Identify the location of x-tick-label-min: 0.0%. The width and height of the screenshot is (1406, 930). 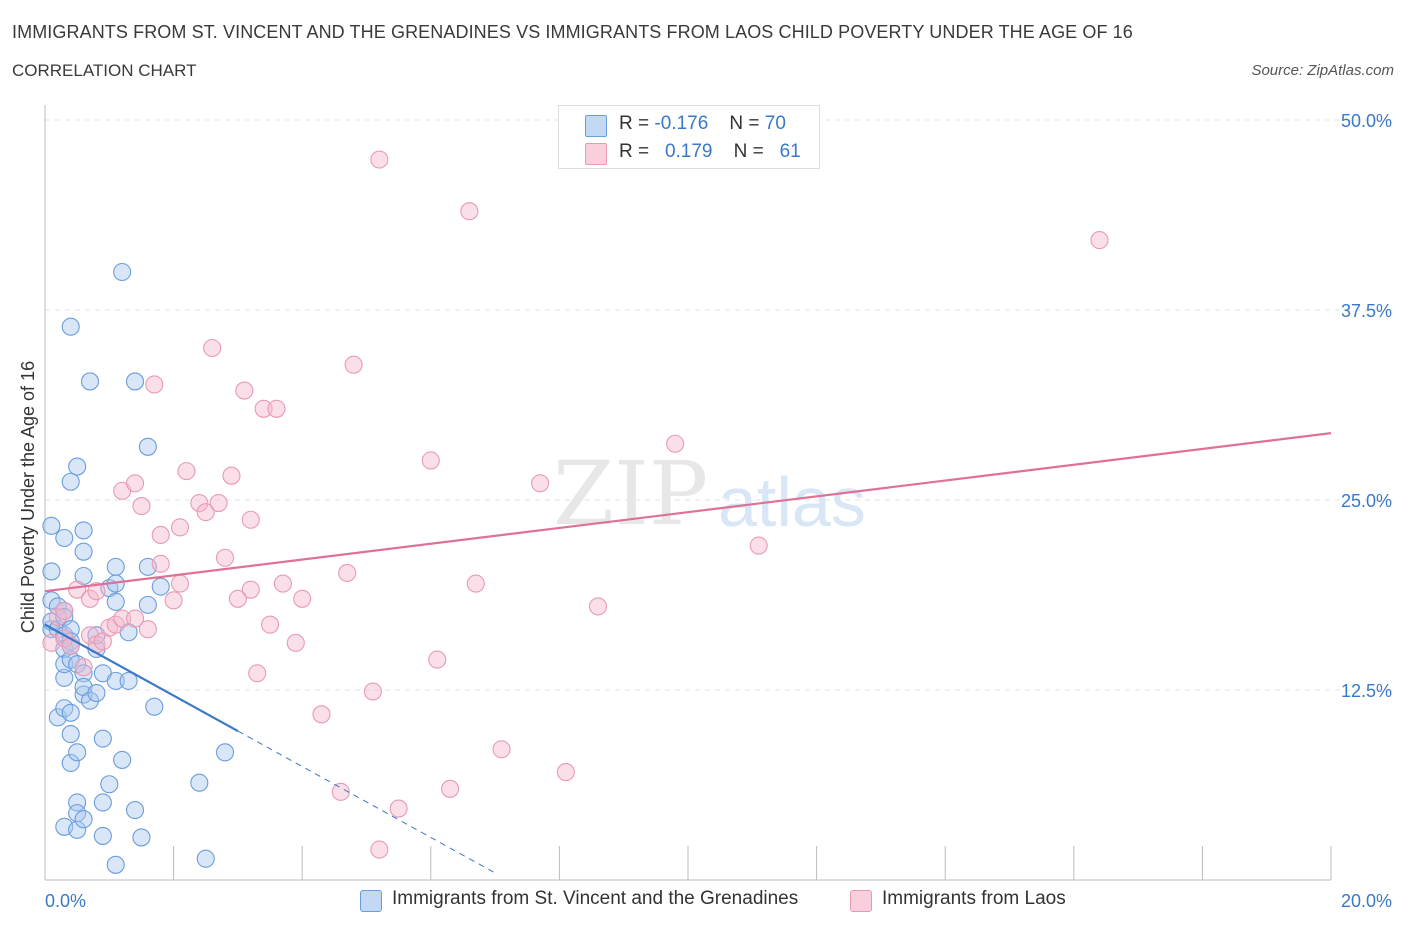
(65, 901).